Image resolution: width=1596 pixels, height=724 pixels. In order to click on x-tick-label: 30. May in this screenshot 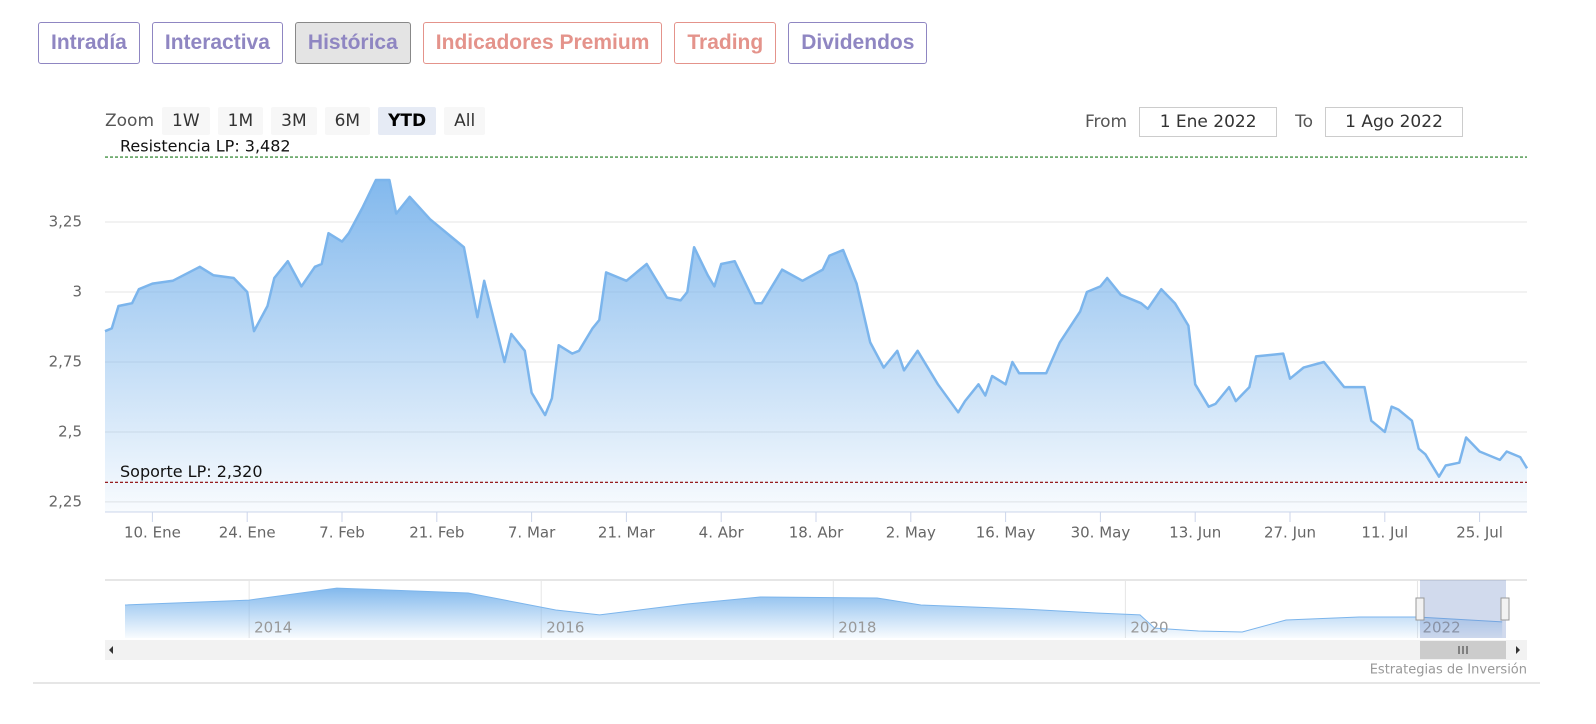, I will do `click(1101, 533)`.